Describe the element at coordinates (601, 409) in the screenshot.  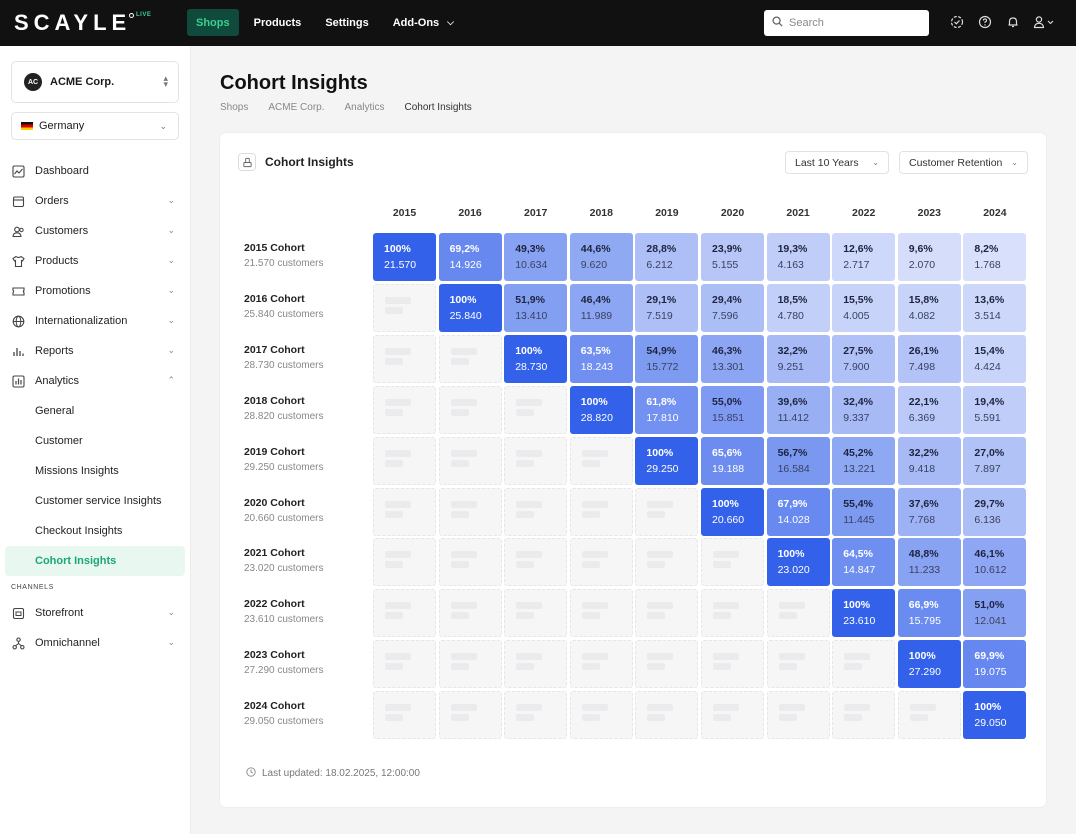
I see `heatmap-cell: 100% 28.820` at that location.